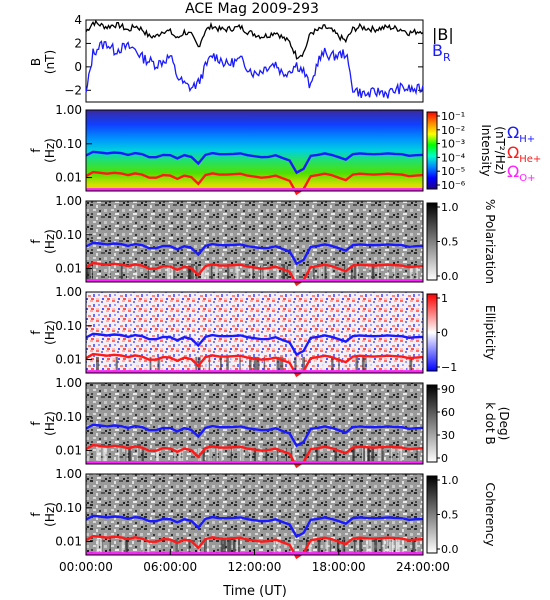 Image resolution: width=550 pixels, height=600 pixels. Describe the element at coordinates (73, 90) in the screenshot. I see `y-tick-label-b: −2` at that location.